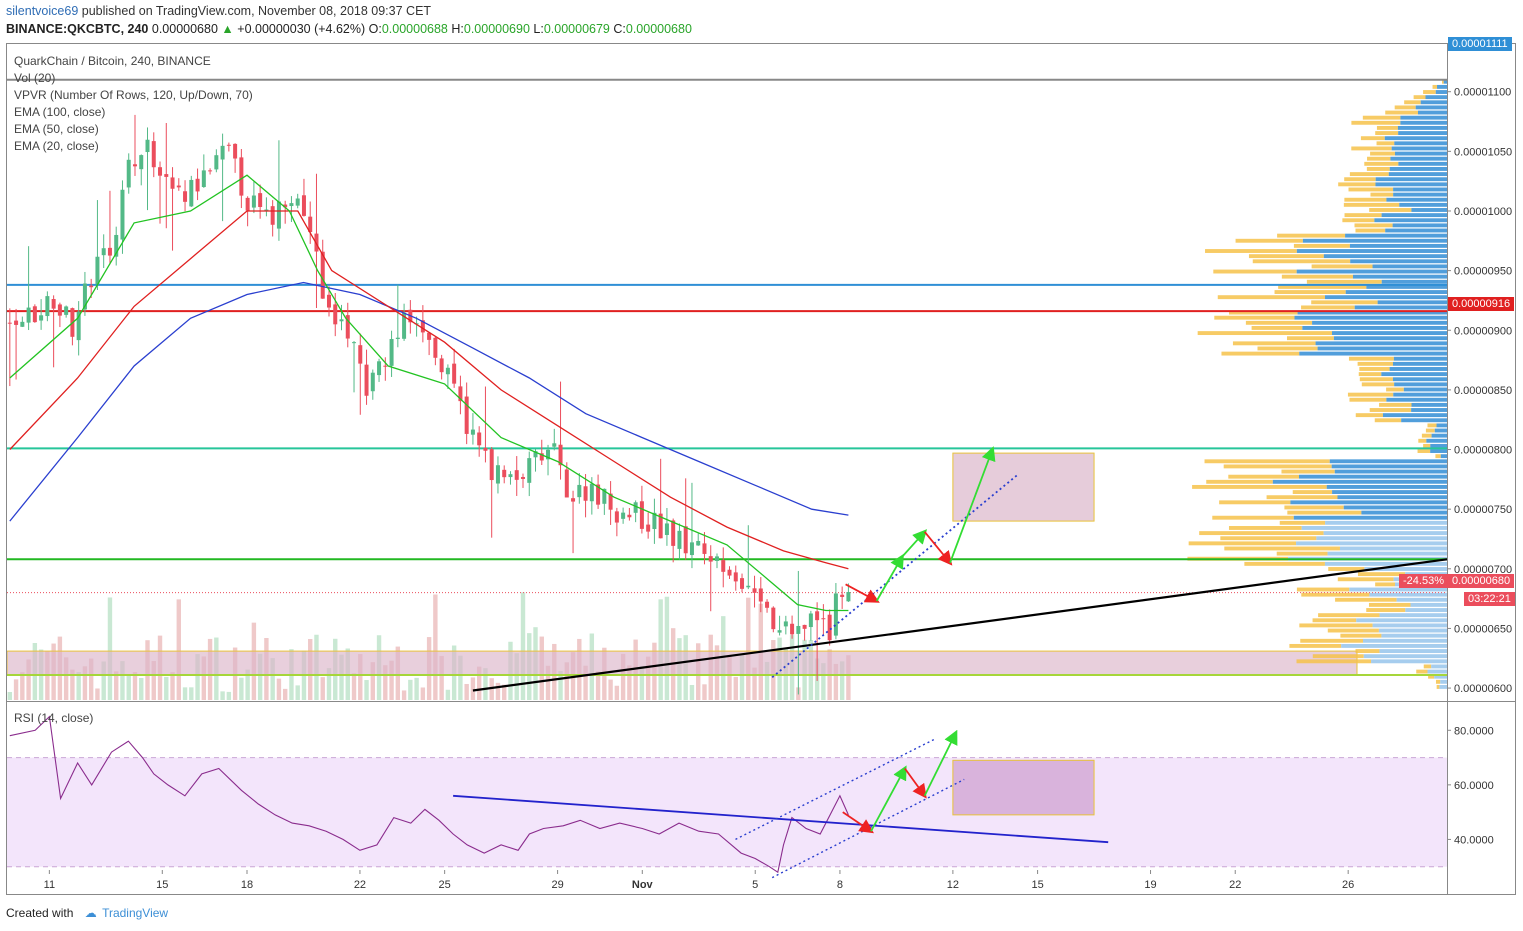  What do you see at coordinates (1474, 786) in the screenshot?
I see `rsi-y-tick-label: 60.0000` at bounding box center [1474, 786].